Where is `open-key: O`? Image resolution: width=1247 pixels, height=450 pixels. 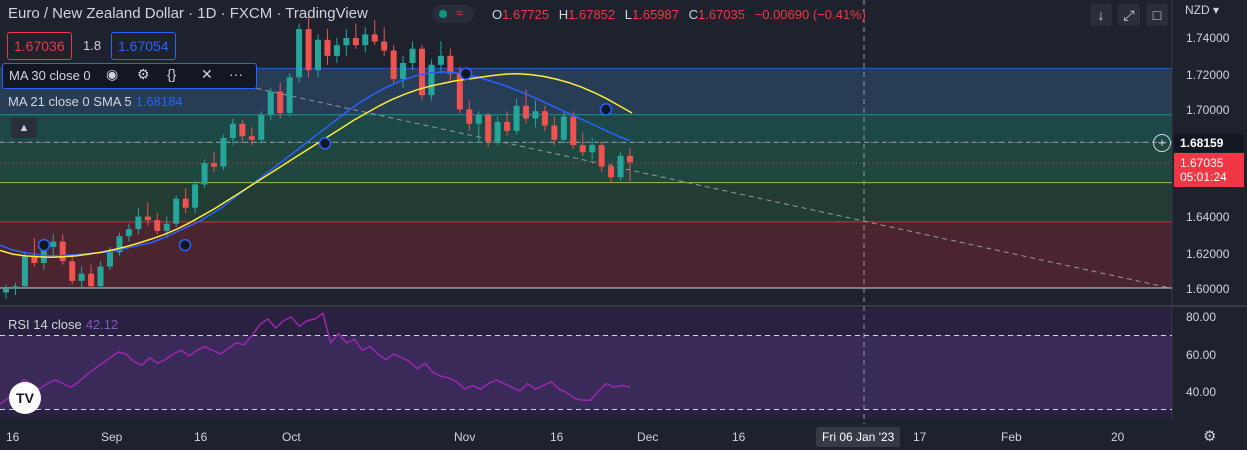 open-key: O is located at coordinates (497, 14).